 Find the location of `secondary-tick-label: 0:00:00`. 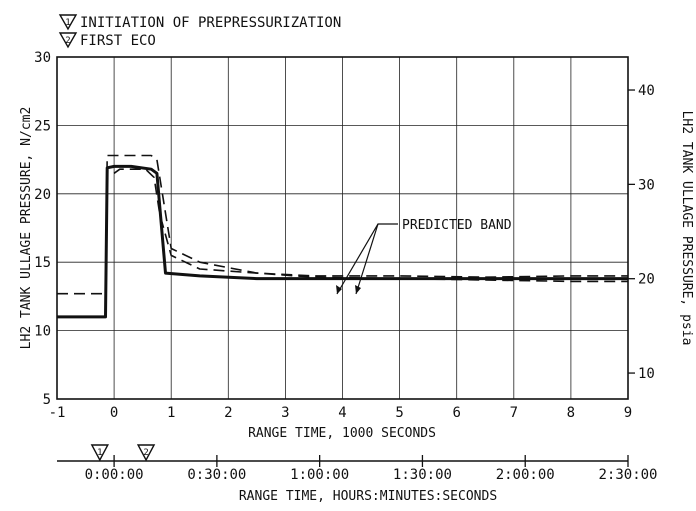

secondary-tick-label: 0:00:00 is located at coordinates (114, 475).